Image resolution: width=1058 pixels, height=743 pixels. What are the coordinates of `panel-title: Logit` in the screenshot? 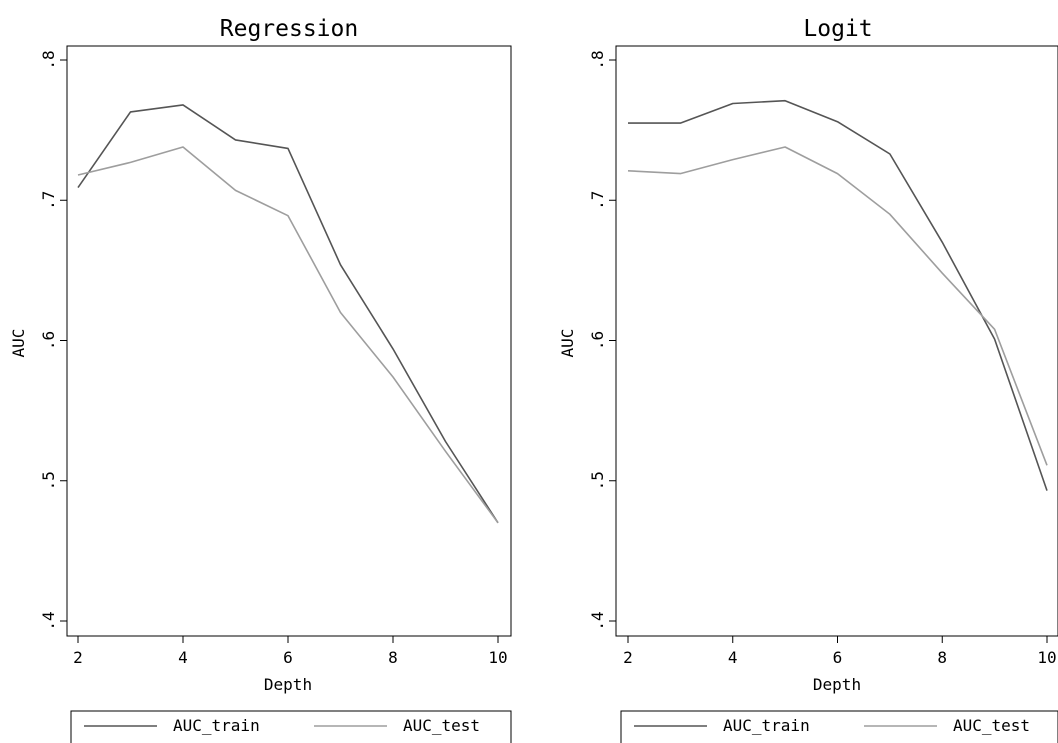 It's located at (837, 29).